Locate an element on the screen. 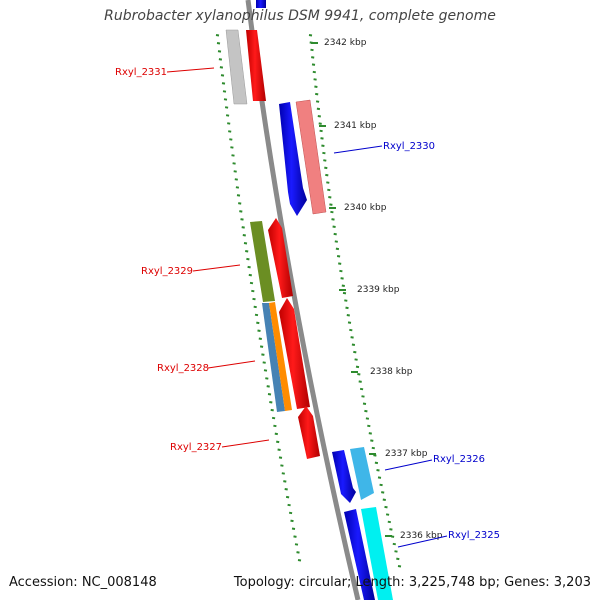  accession-text: Accession: NC_008148 is located at coordinates (83, 582).